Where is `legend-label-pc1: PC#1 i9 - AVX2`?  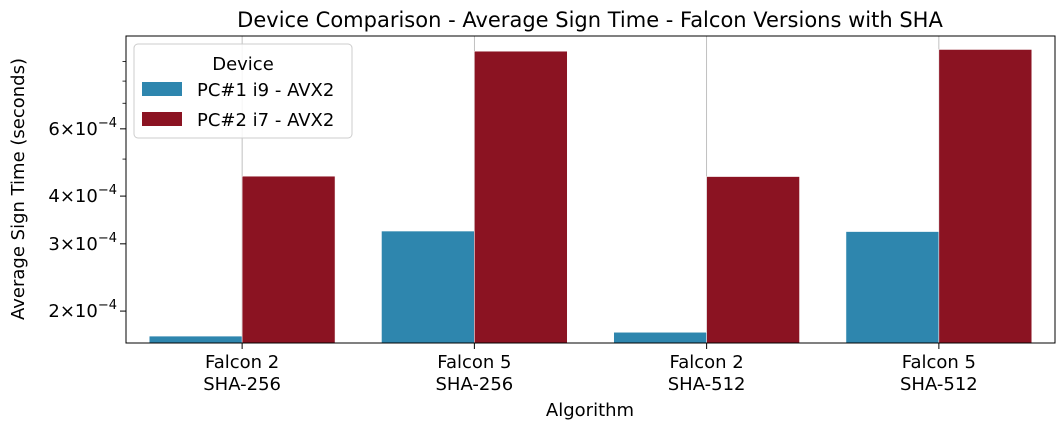 legend-label-pc1: PC#1 i9 - AVX2 is located at coordinates (265, 90).